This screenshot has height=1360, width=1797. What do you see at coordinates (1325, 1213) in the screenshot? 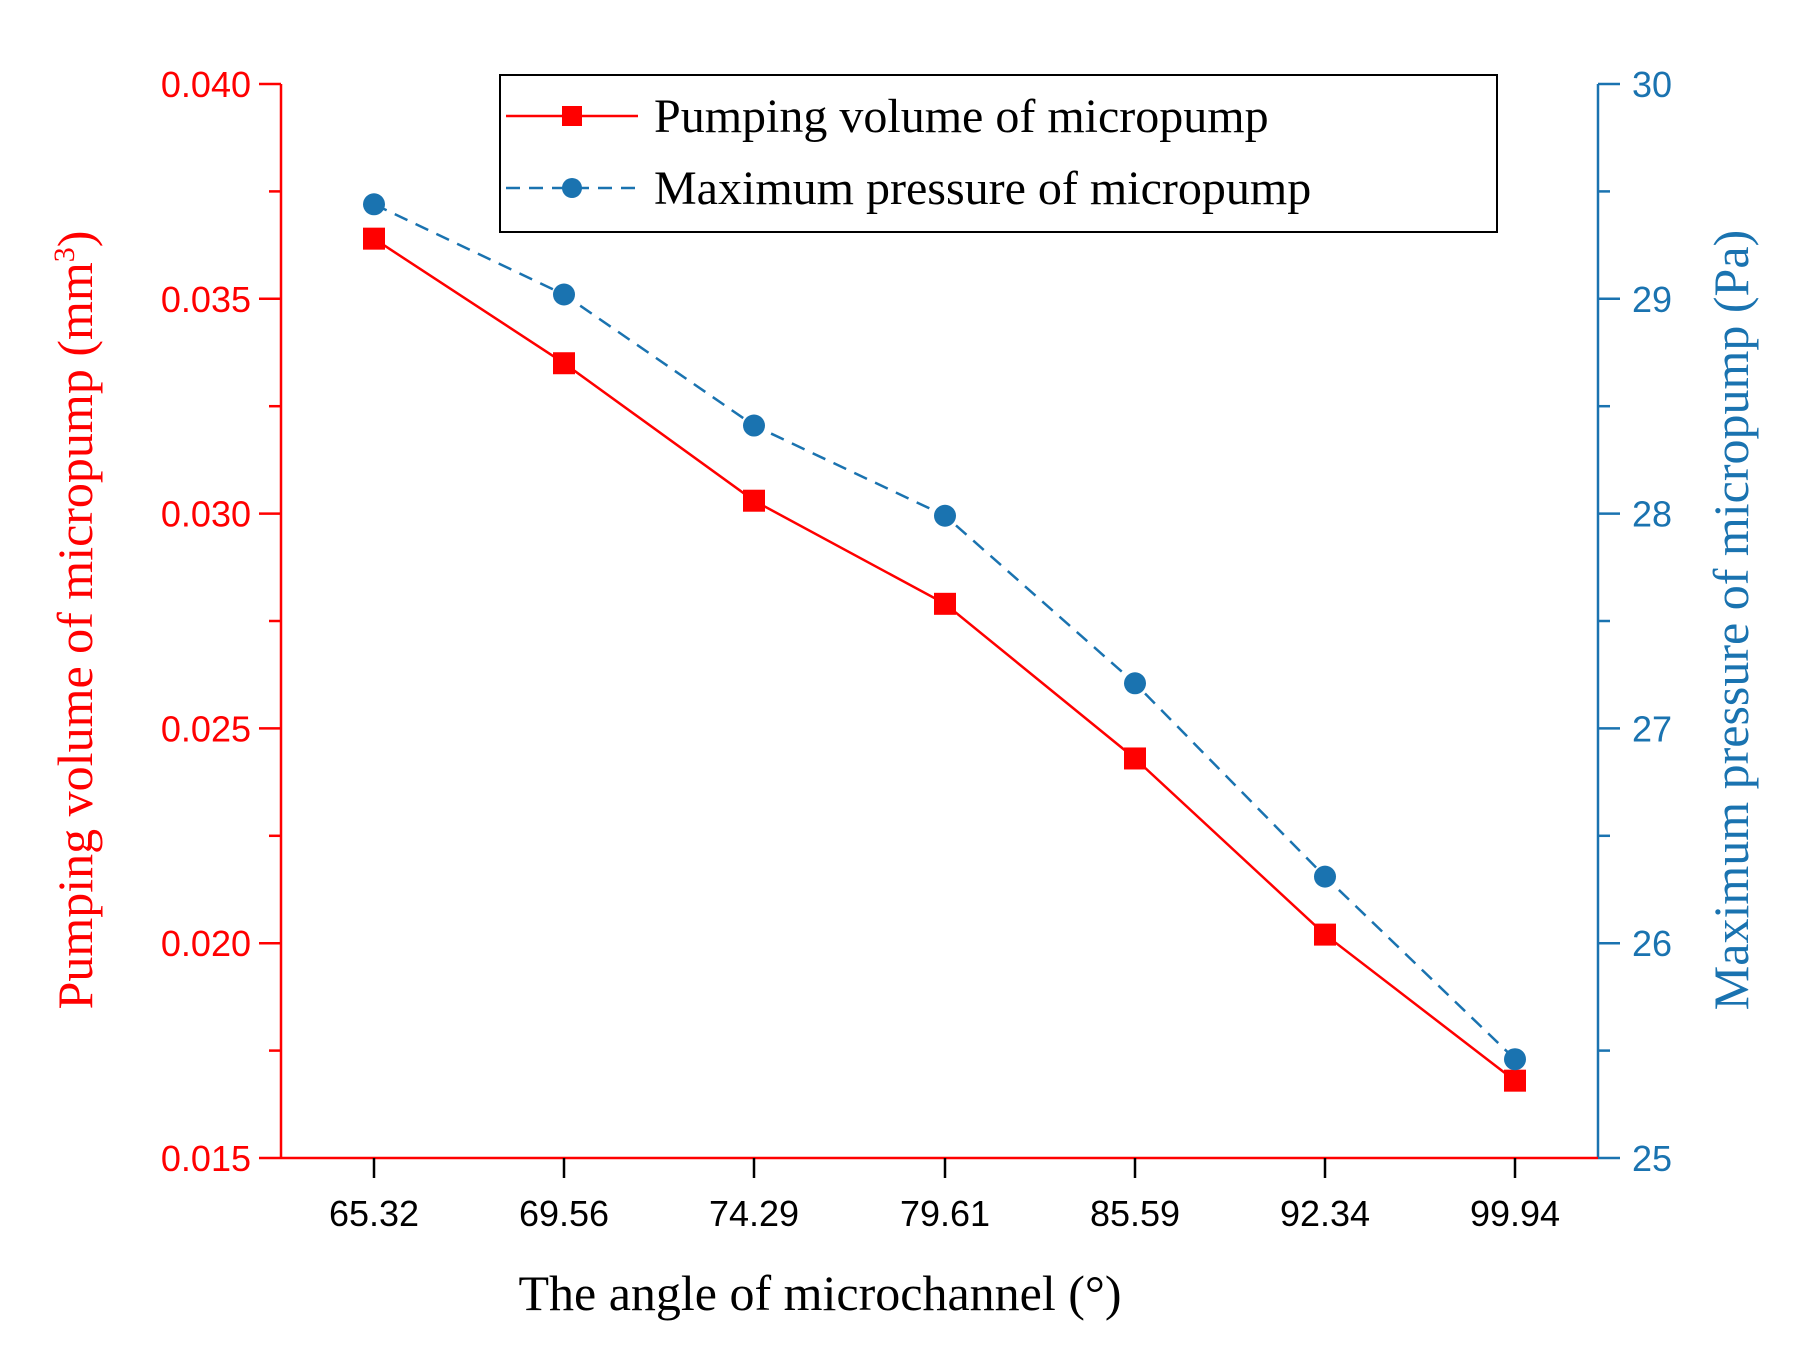
I see `x-tick-label: 92.34` at bounding box center [1325, 1213].